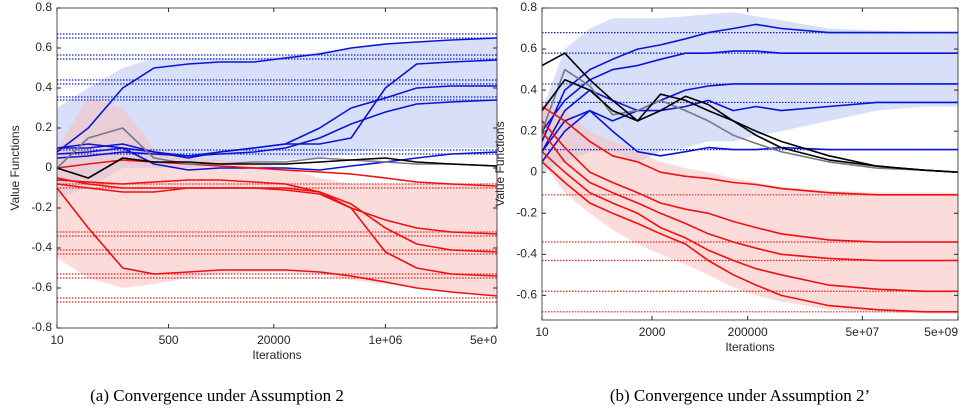 The height and width of the screenshot is (412, 980). Describe the element at coordinates (483, 340) in the screenshot. I see `x-tick-label: 5e+0` at that location.